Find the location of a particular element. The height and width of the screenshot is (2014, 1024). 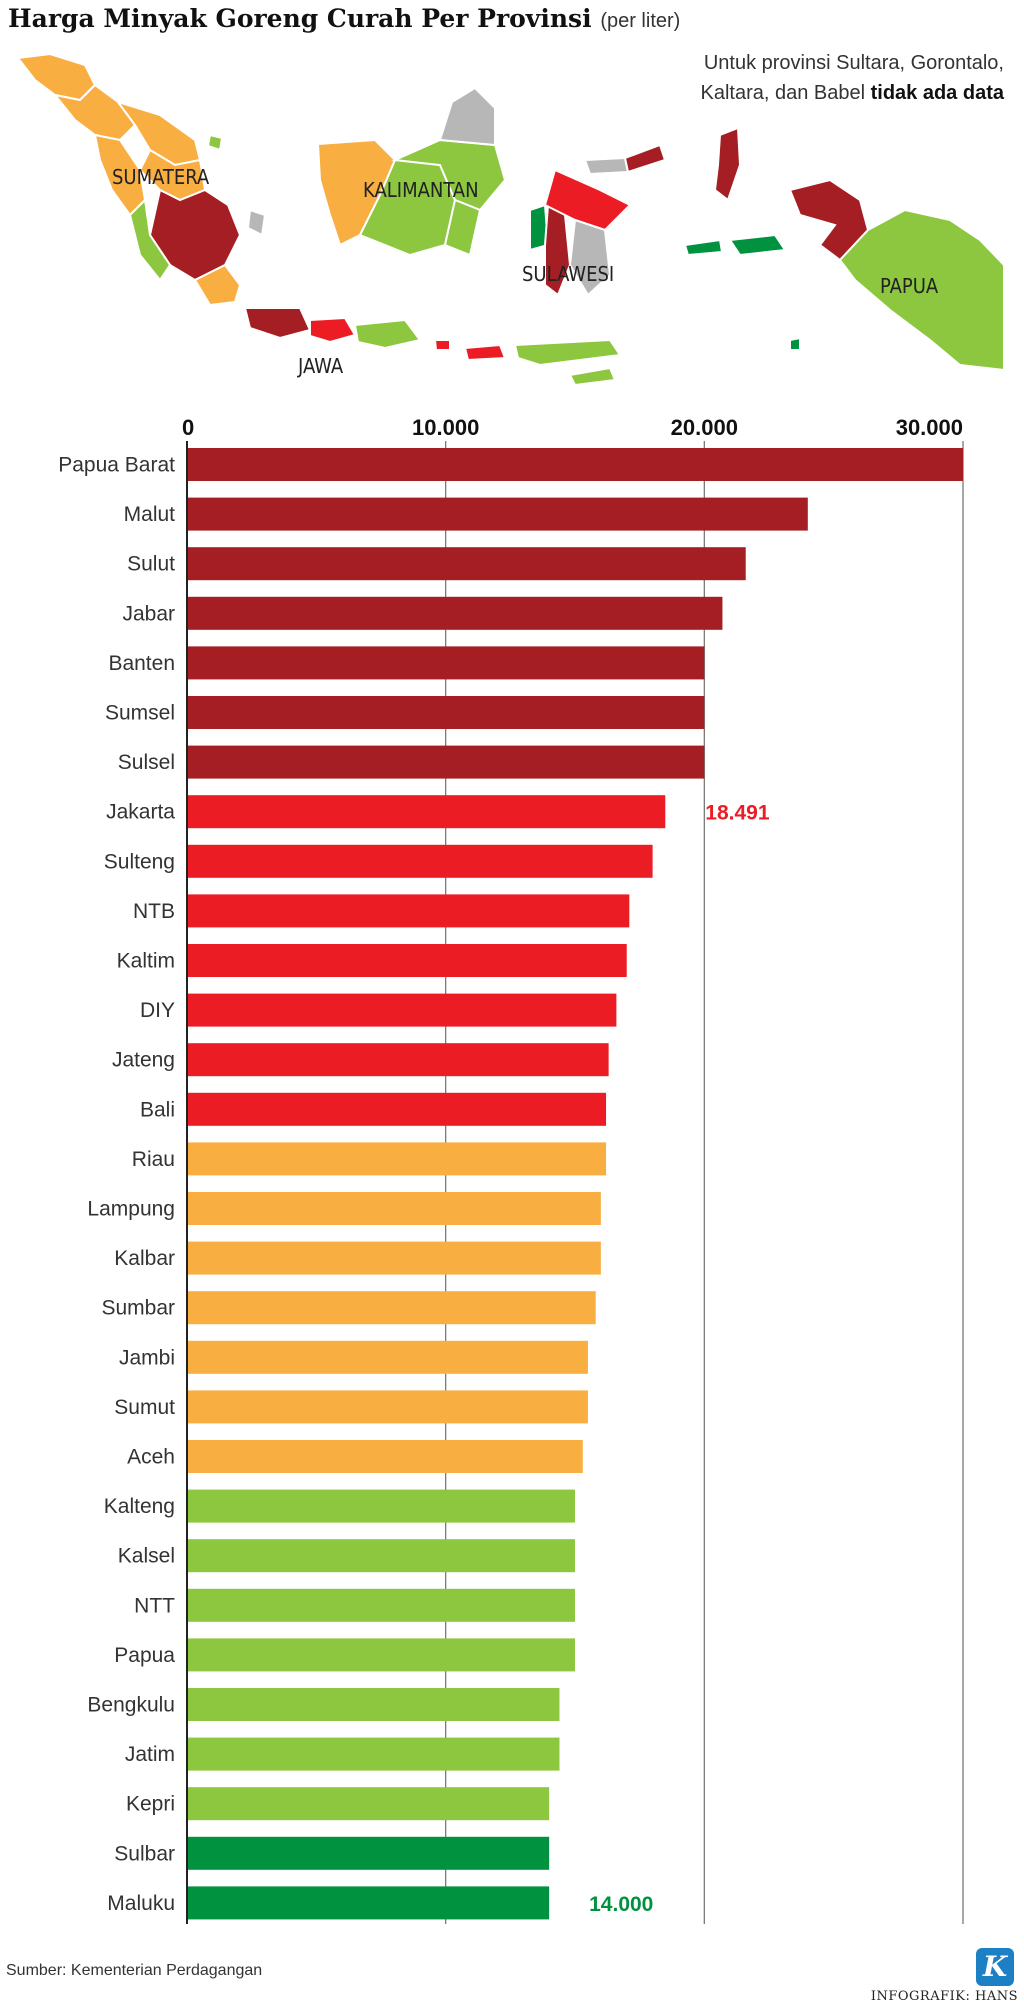

map-region-ntb is located at coordinates (485, 352).